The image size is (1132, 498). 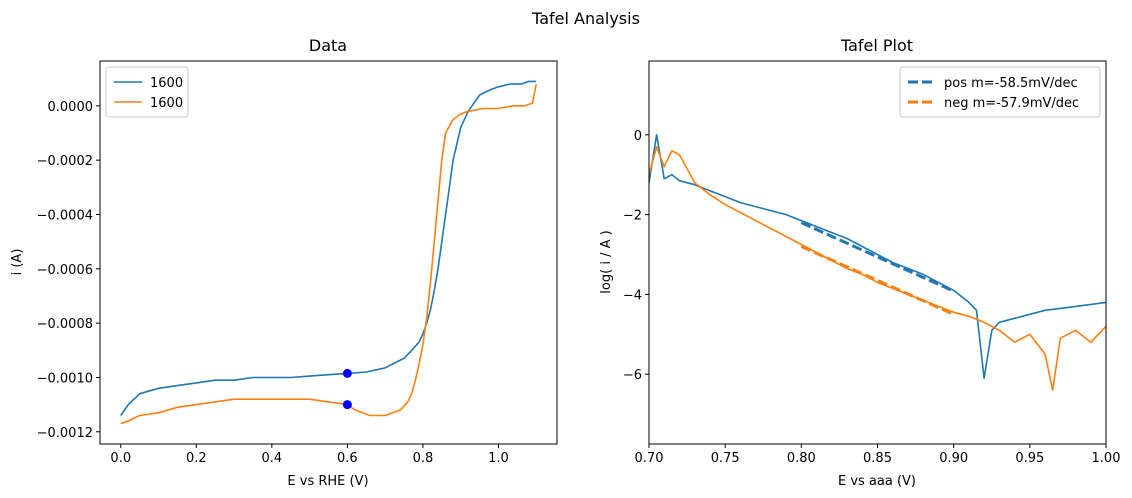 I want to click on tafel-plot-xlabel: E vs aaa (V), so click(x=877, y=481).